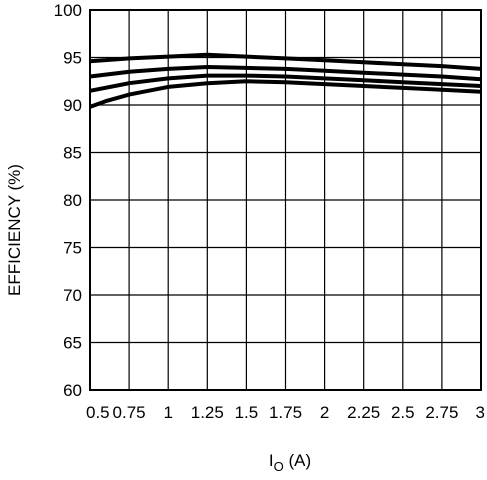  What do you see at coordinates (68, 10) in the screenshot?
I see `y-tick-label: 100` at bounding box center [68, 10].